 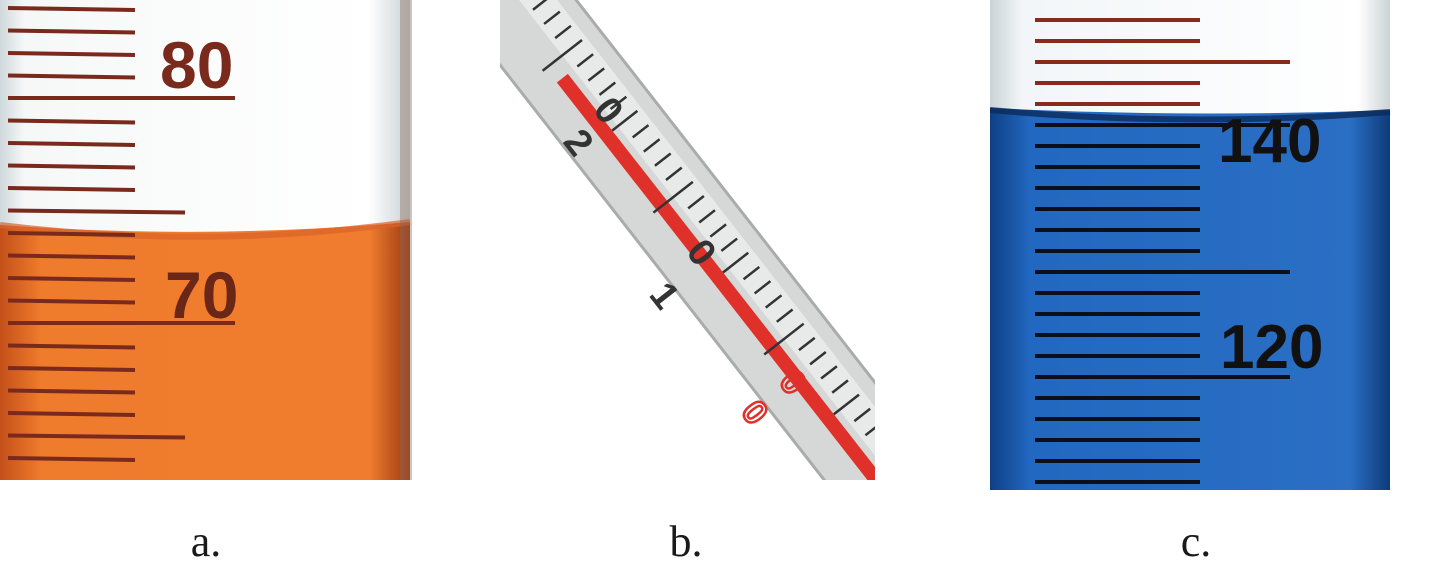 I want to click on glass-edge, so click(x=406, y=240).